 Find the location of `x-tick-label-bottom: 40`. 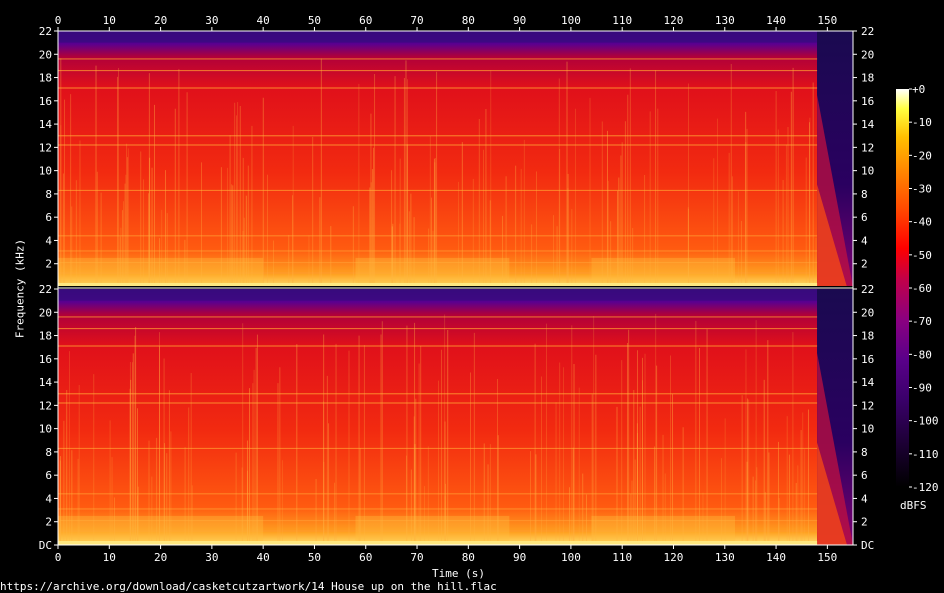

x-tick-label-bottom: 40 is located at coordinates (263, 557).